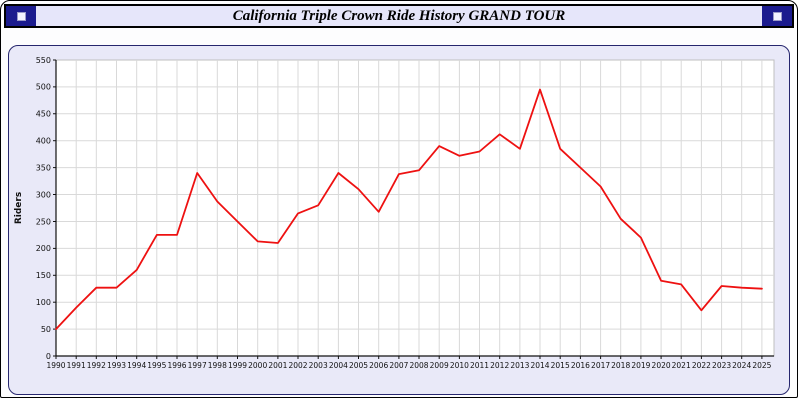 This screenshot has width=800, height=400. What do you see at coordinates (721, 365) in the screenshot?
I see `svg-text: 2023` at bounding box center [721, 365].